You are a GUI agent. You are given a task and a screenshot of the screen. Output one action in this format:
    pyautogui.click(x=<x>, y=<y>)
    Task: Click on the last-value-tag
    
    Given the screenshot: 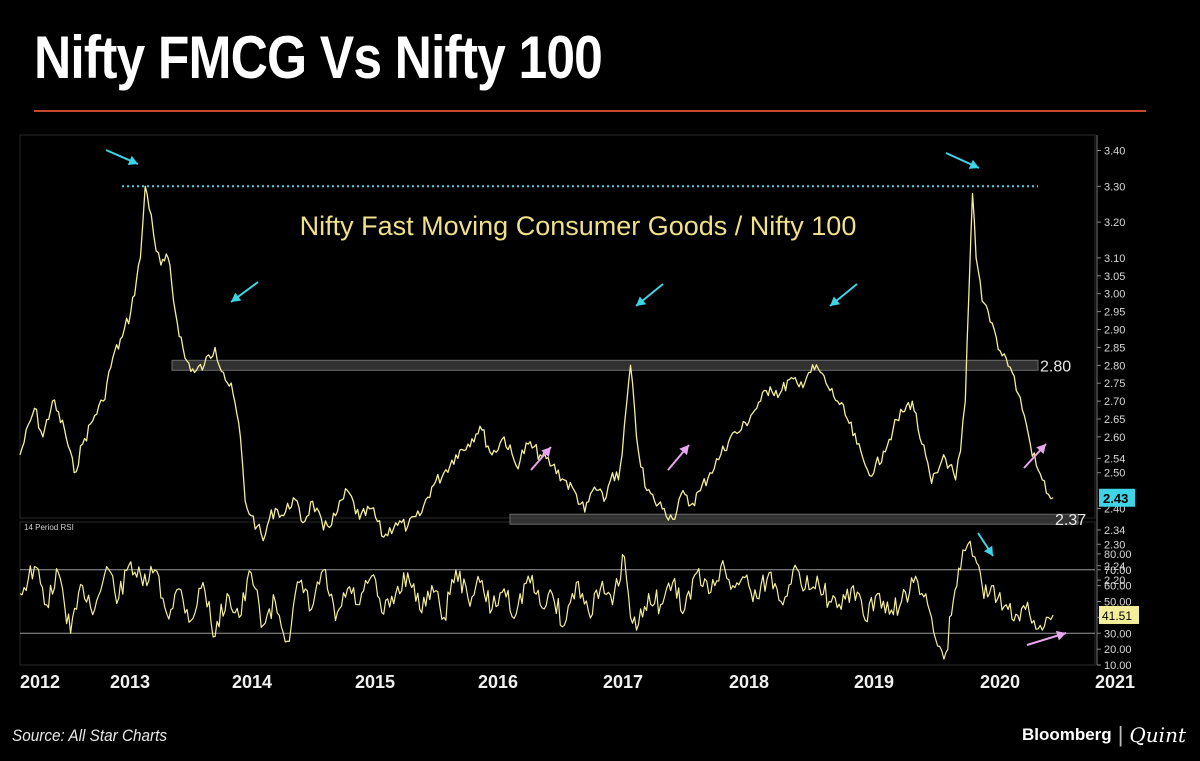 What is the action you would take?
    pyautogui.click(x=1117, y=497)
    